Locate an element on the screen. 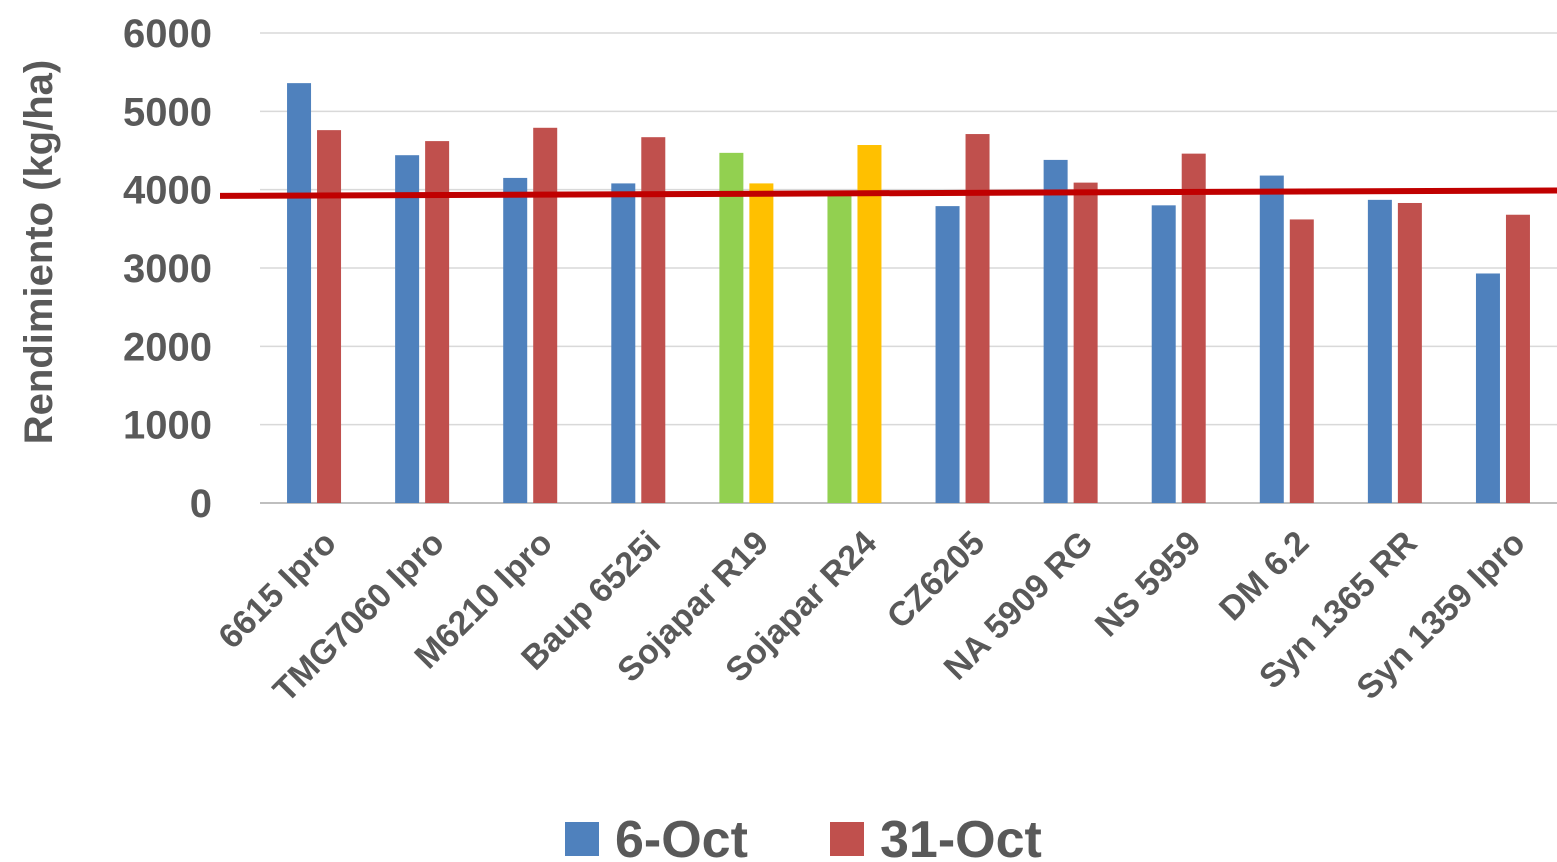  y-tick-label: 5000 is located at coordinates (167, 112).